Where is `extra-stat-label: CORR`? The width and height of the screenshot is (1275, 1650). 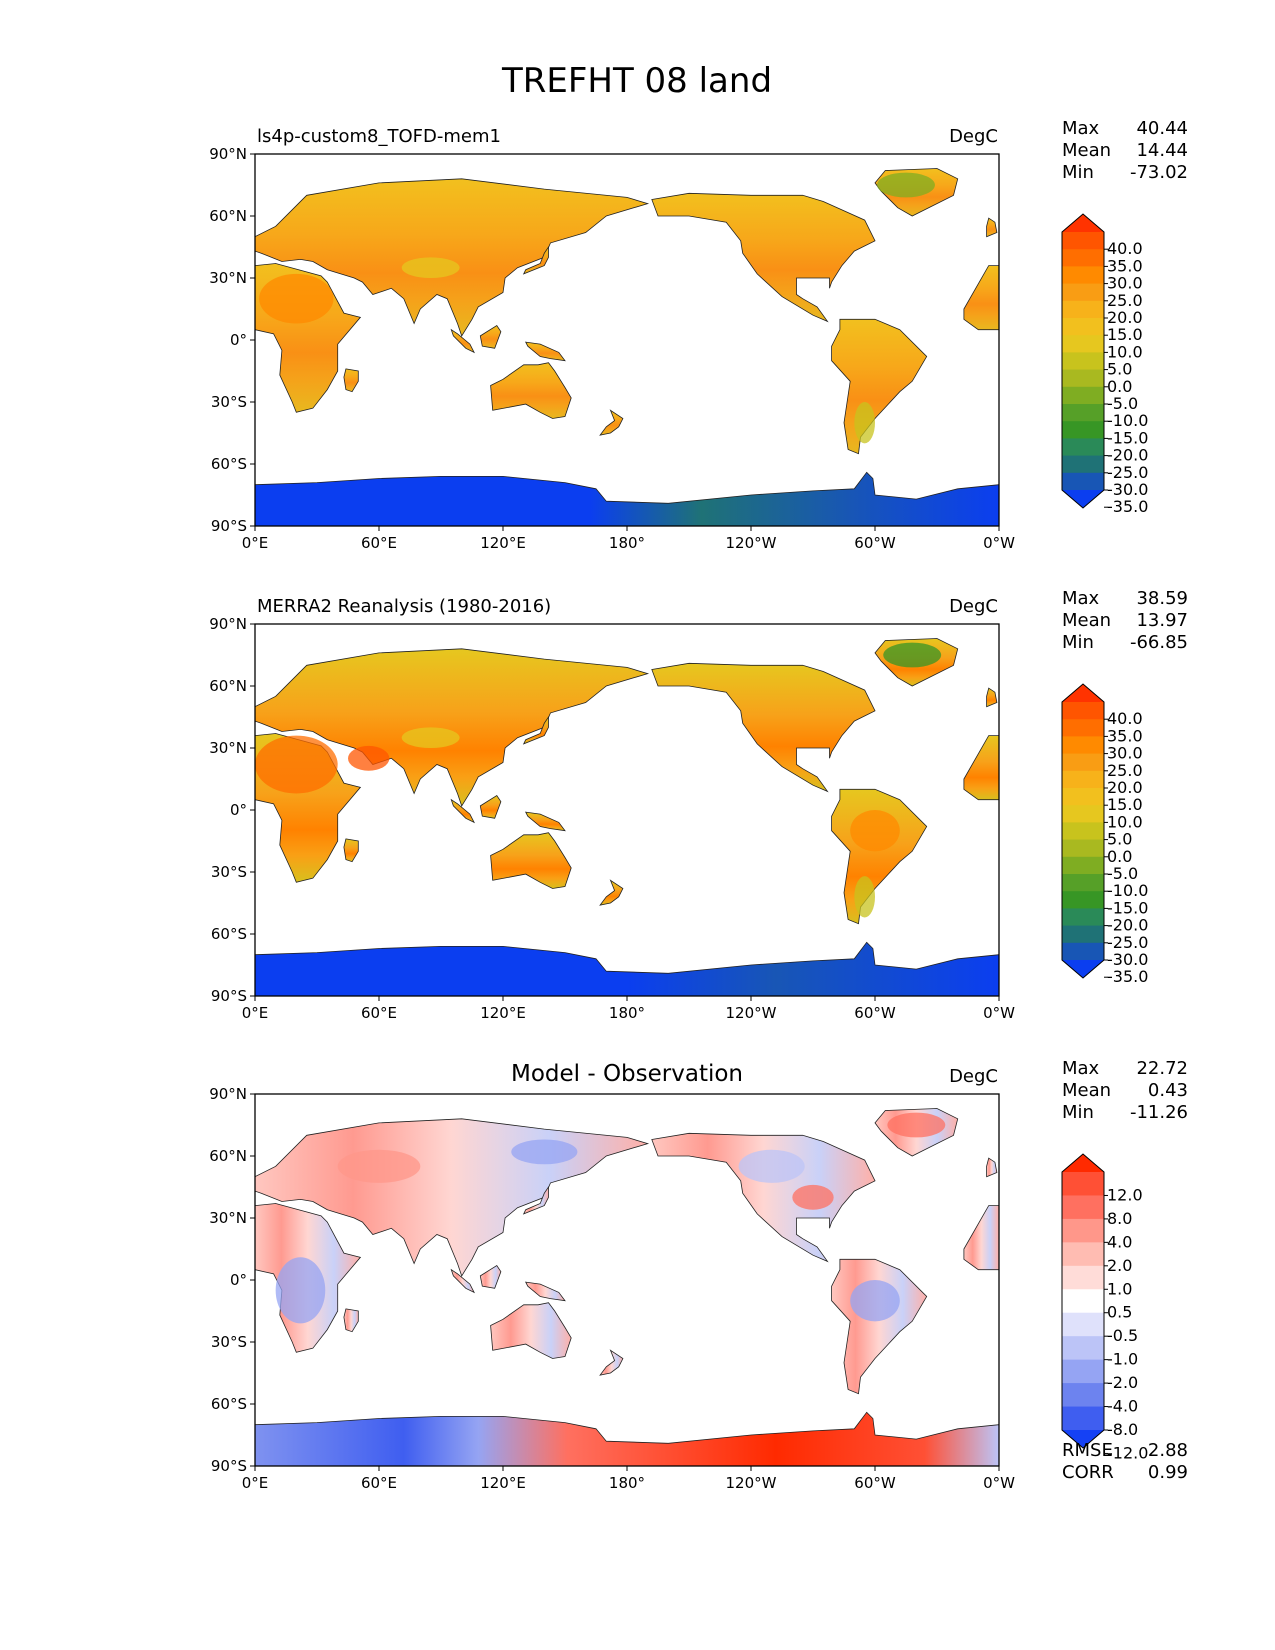
extra-stat-label: CORR is located at coordinates (1088, 1472).